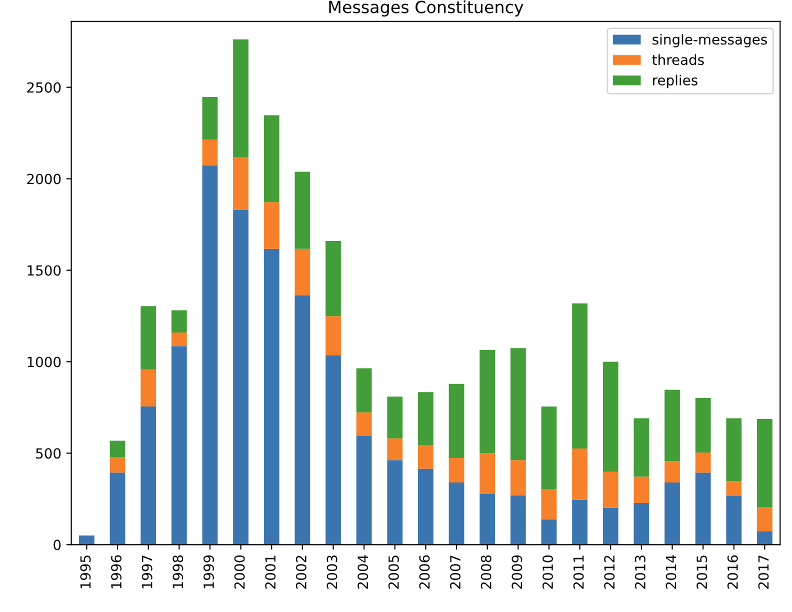 This screenshot has height=612, width=792. What do you see at coordinates (270, 572) in the screenshot?
I see `x-tick-label: 2001` at bounding box center [270, 572].